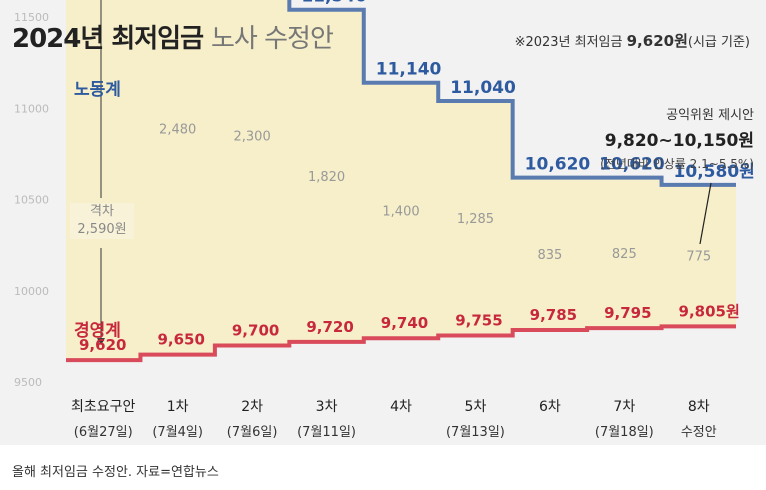 Image resolution: width=766 pixels, height=490 pixels. What do you see at coordinates (409, 70) in the screenshot?
I see `labor-value-label: 11,140` at bounding box center [409, 70].